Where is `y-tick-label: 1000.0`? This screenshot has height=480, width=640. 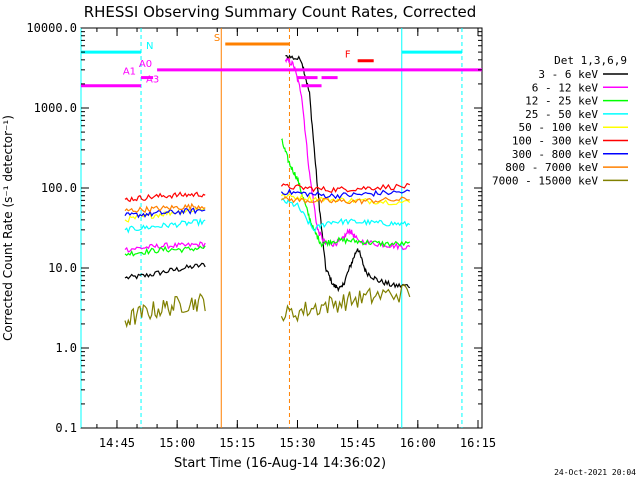
y-tick-label: 1000.0 is located at coordinates (55, 108).